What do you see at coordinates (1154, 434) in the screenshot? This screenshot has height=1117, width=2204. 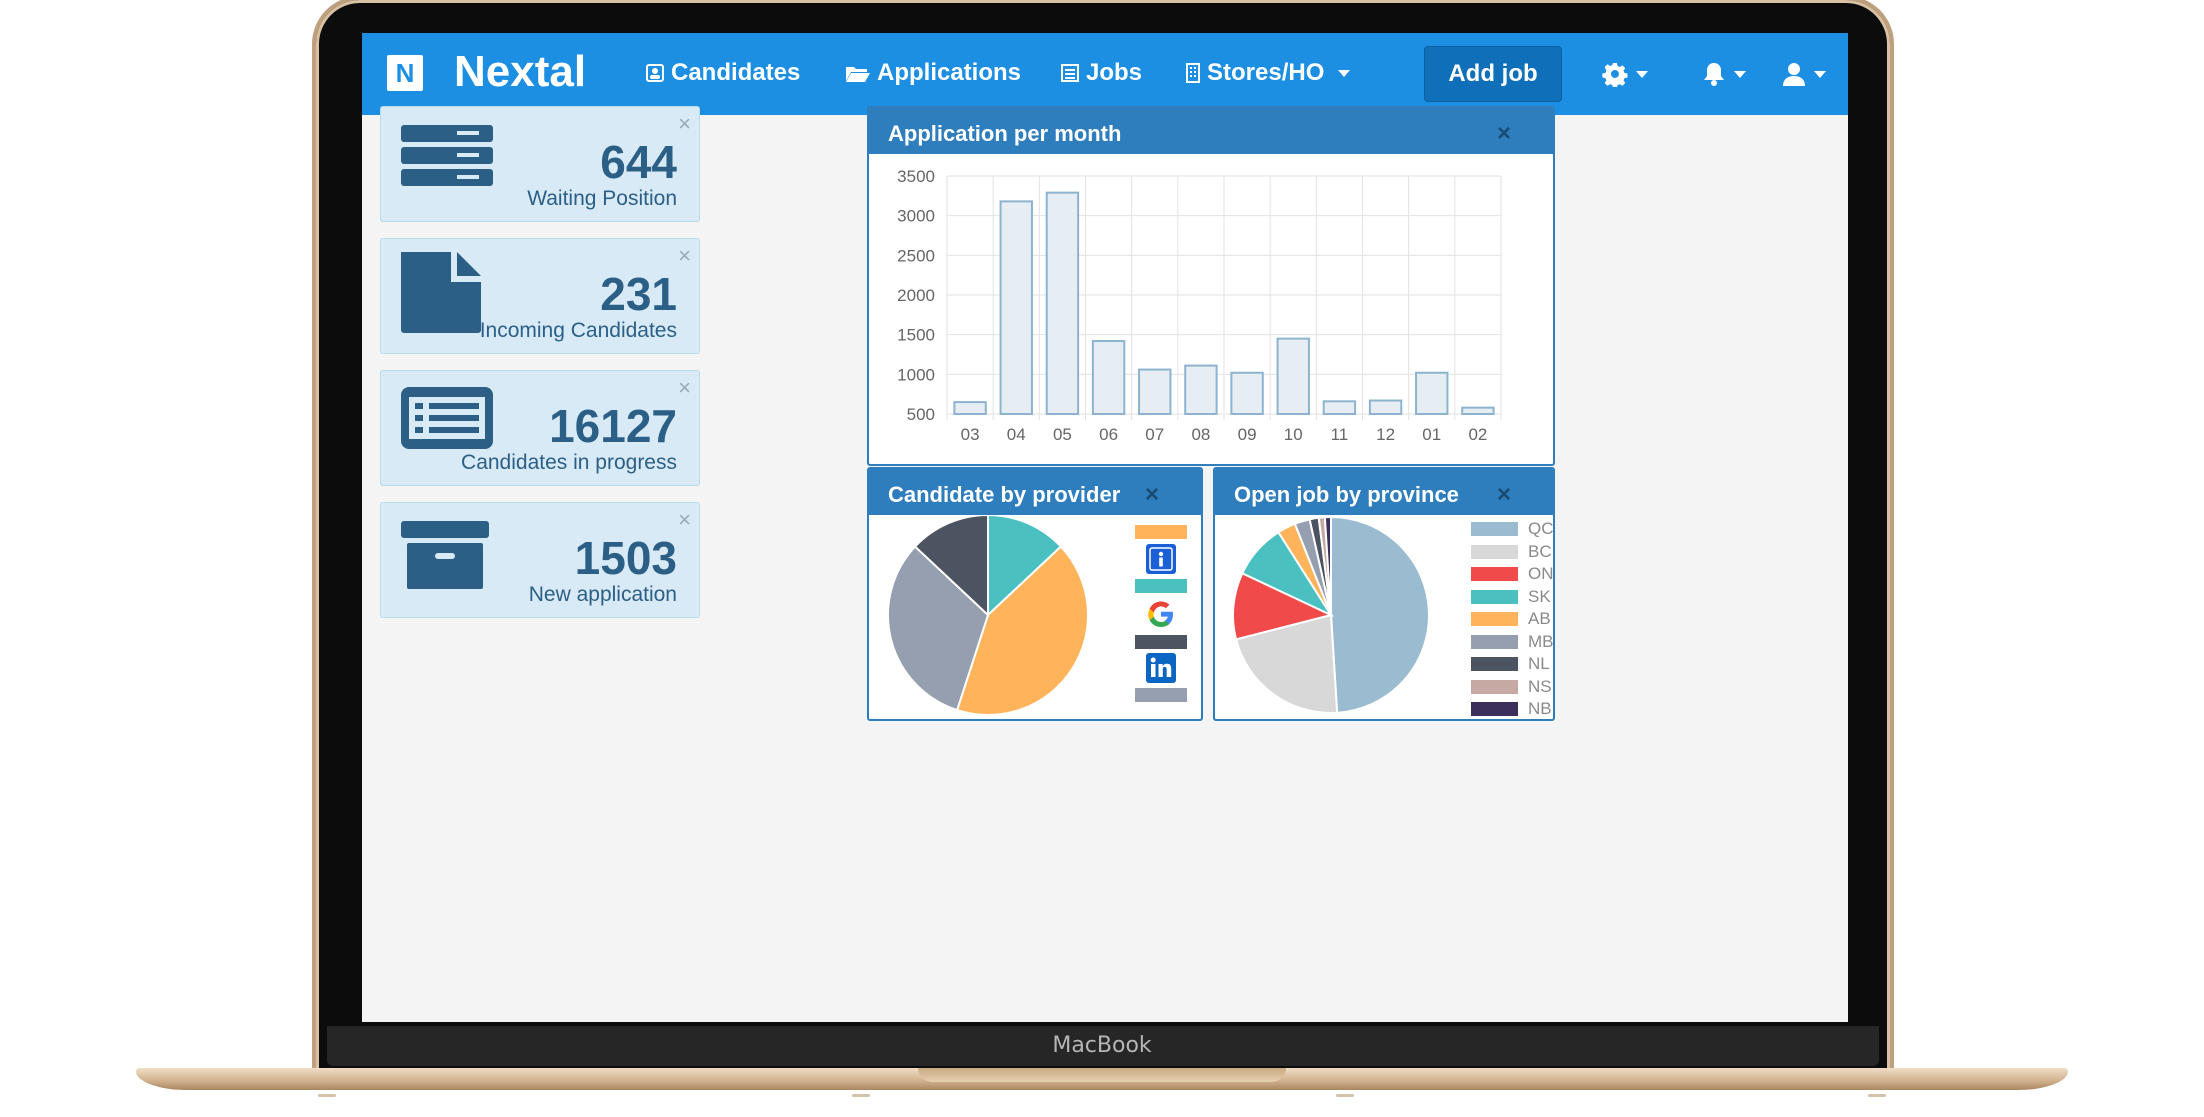 I see `x-tick-label: 07` at bounding box center [1154, 434].